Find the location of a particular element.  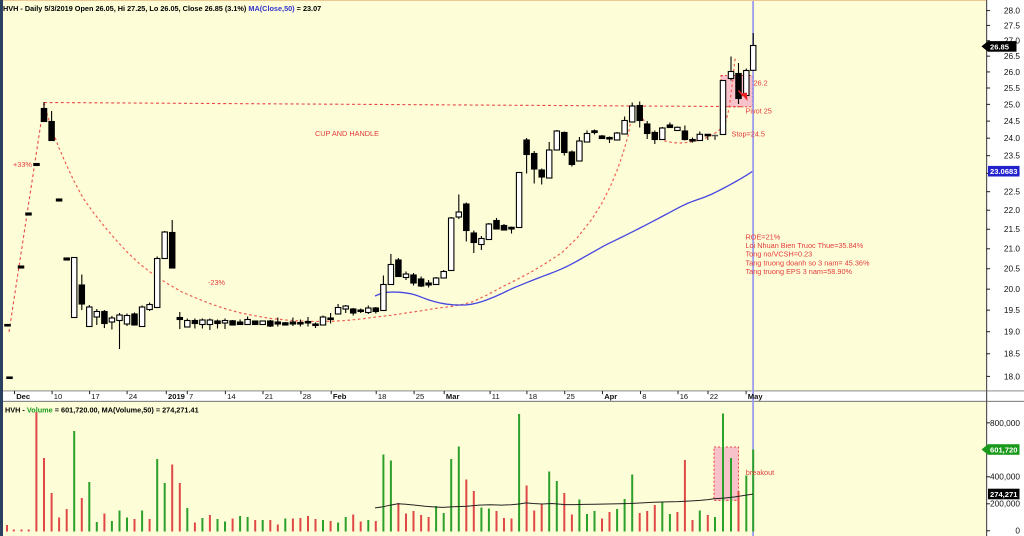

svg-text: 28 is located at coordinates (307, 396).